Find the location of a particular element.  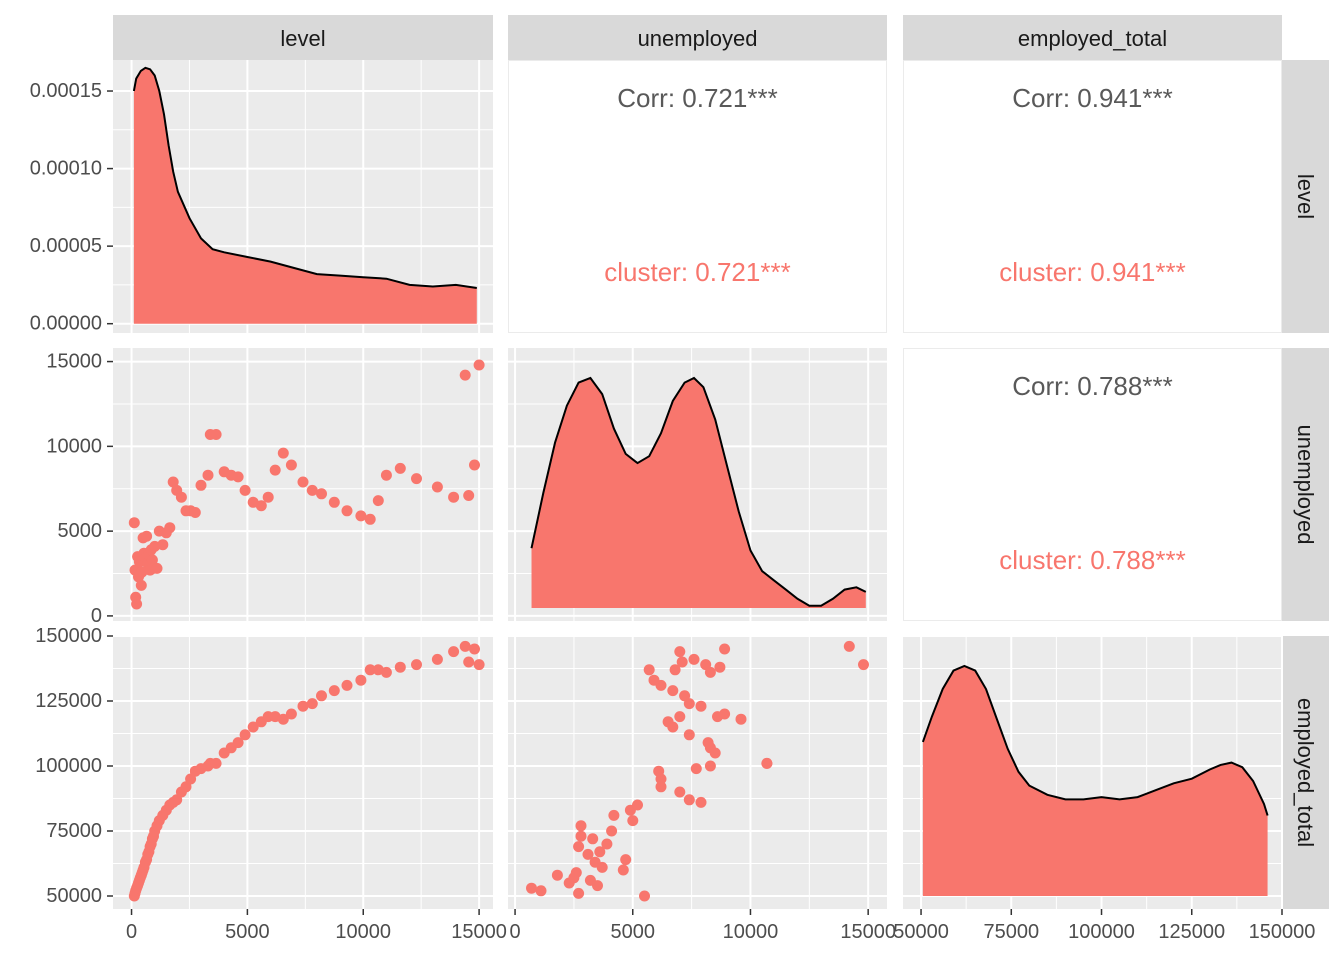

y-tick-label: 0.00005 is located at coordinates (66, 246).